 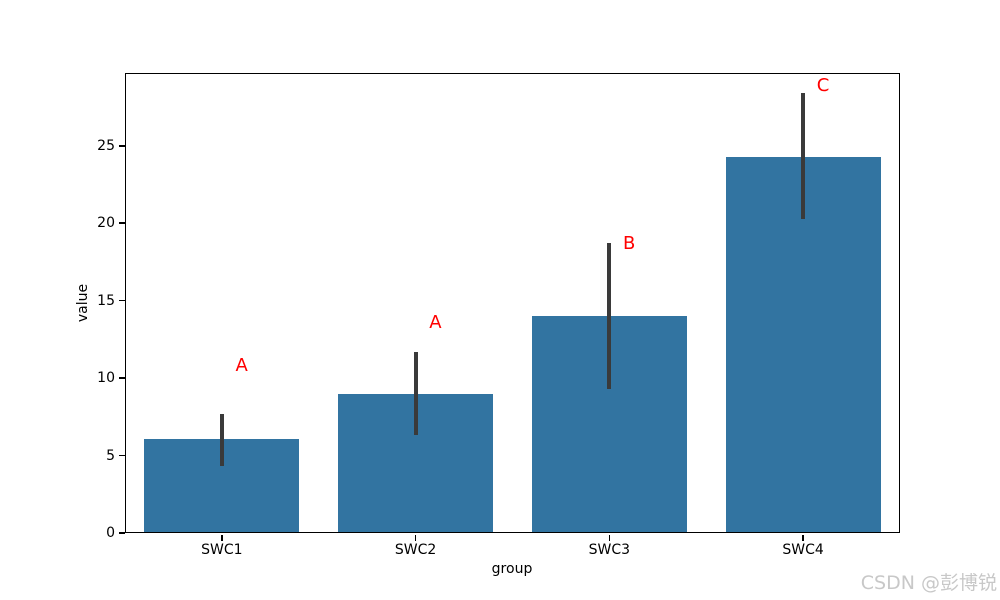 What do you see at coordinates (415, 550) in the screenshot?
I see `x-tick-label-SWC2: SWC2` at bounding box center [415, 550].